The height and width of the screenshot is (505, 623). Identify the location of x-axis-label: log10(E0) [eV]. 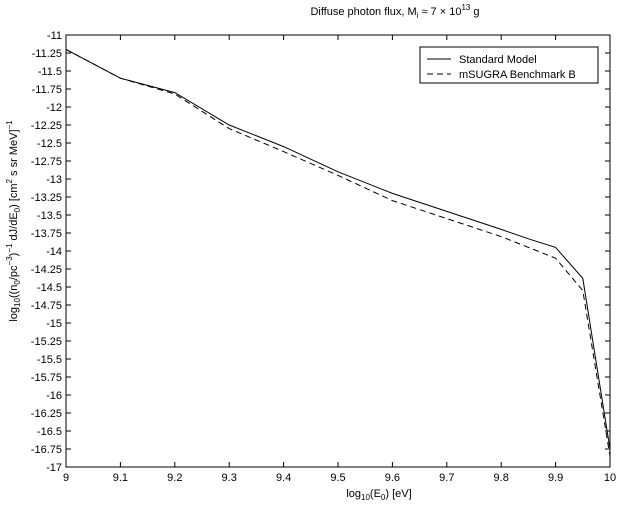
(378, 495).